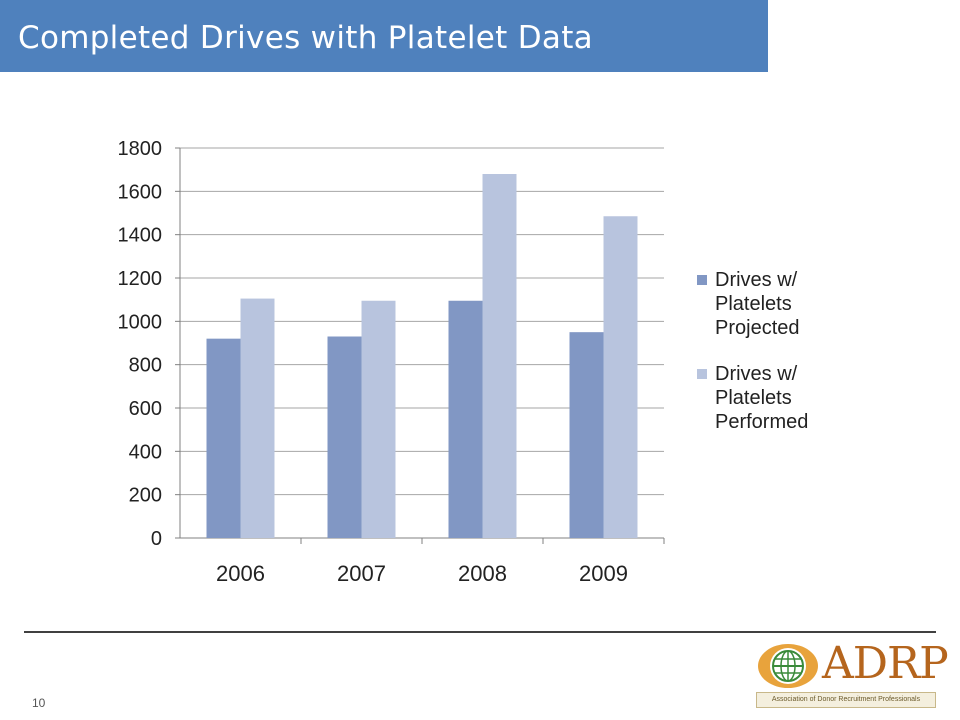 The height and width of the screenshot is (720, 960). Describe the element at coordinates (757, 304) in the screenshot. I see `legend-label-projected: Drives w/ Platelets Projected` at that location.